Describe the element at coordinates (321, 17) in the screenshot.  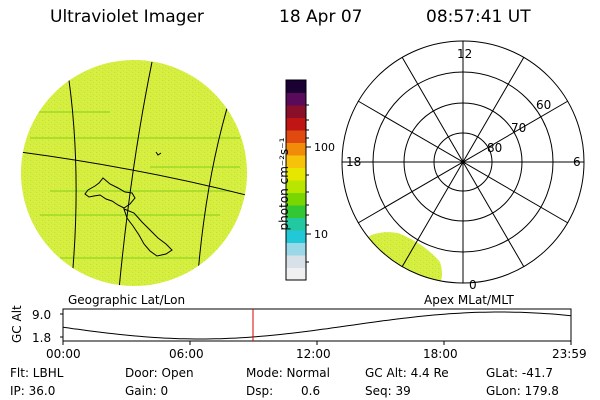
I see `date-label: 18 Apr 07` at that location.